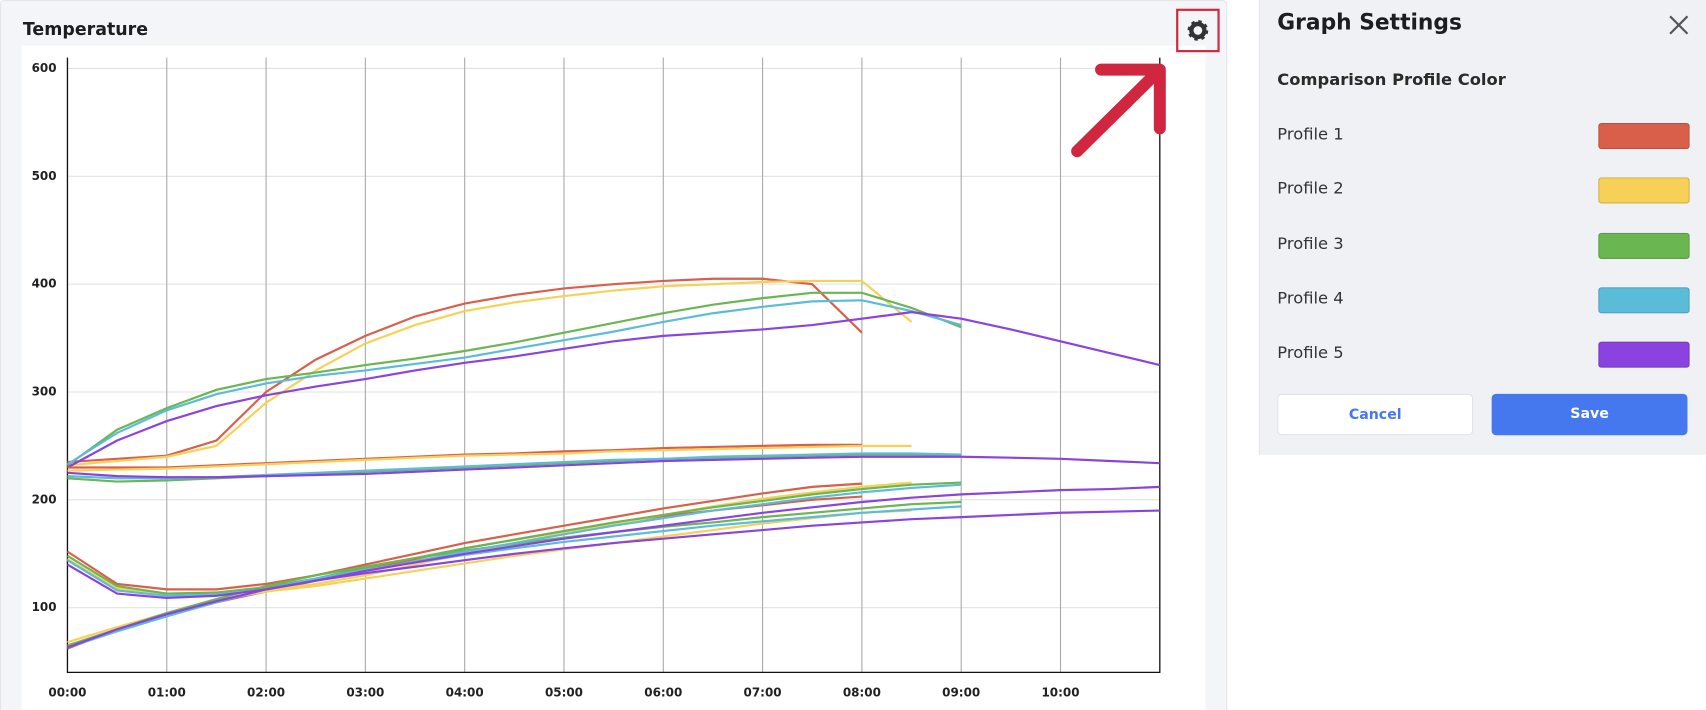 The image size is (1706, 710). I want to click on x-tick-label: 00:00, so click(67, 693).